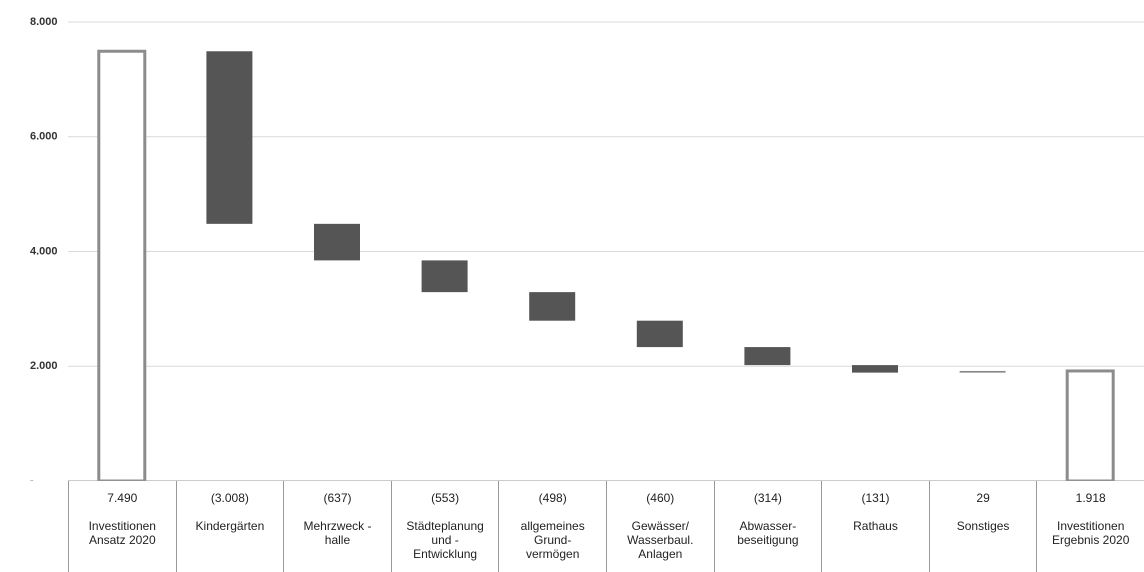 This screenshot has height=572, width=1144. What do you see at coordinates (768, 533) in the screenshot?
I see `category-label: Abwasser- beseitigung` at bounding box center [768, 533].